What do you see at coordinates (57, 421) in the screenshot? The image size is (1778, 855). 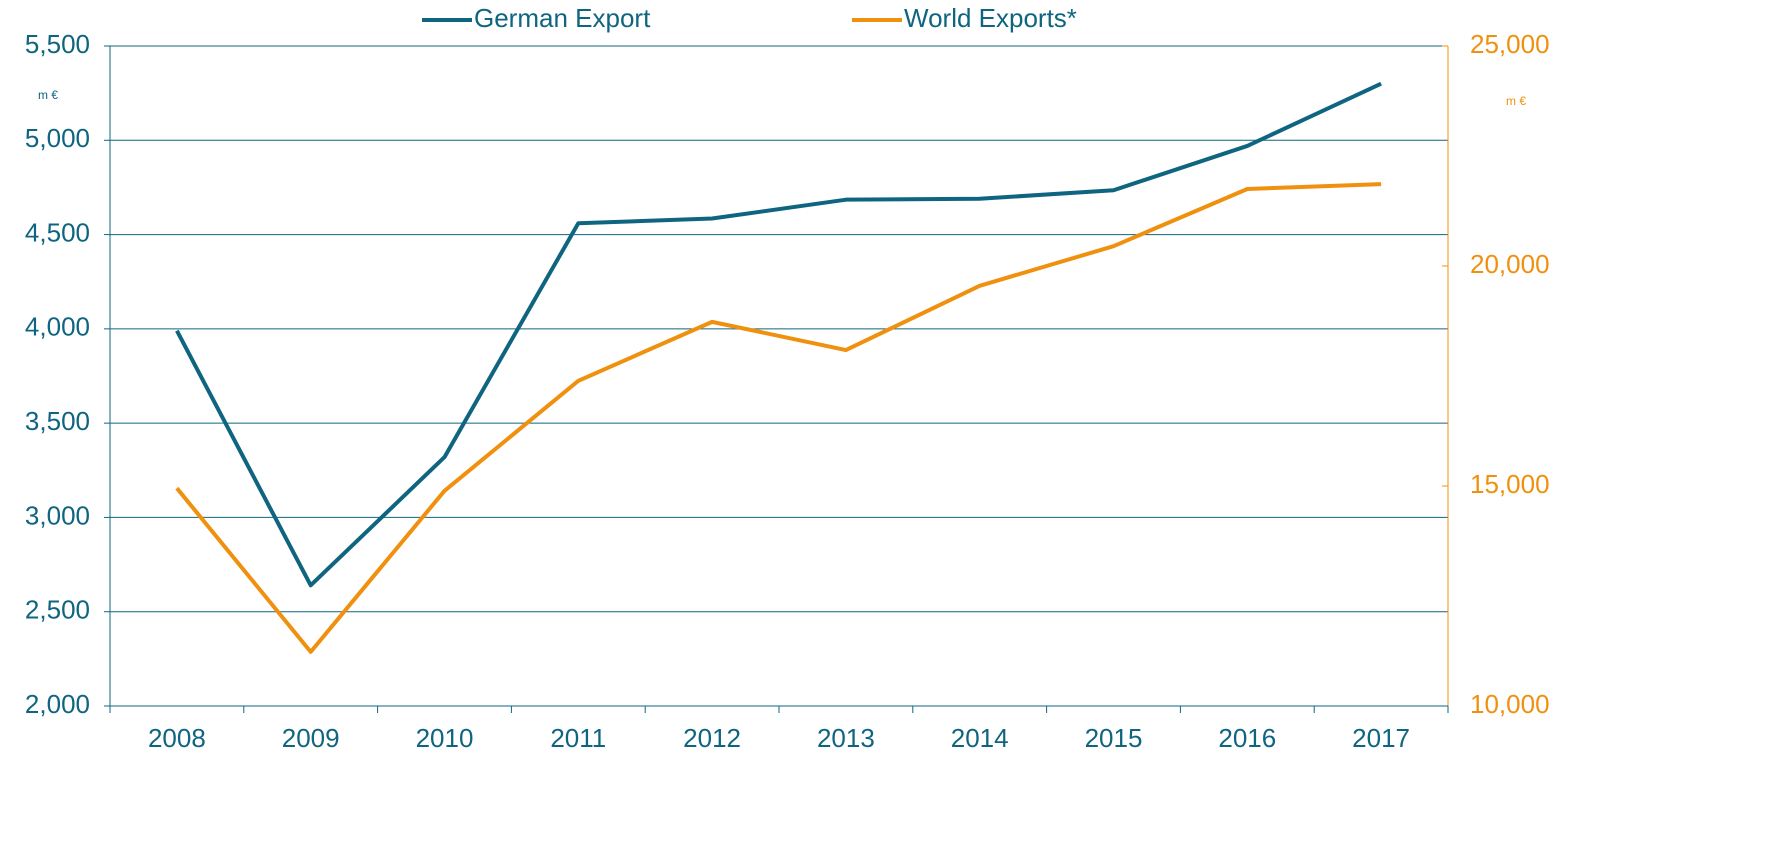 I see `y-tick-label: 3,500` at bounding box center [57, 421].